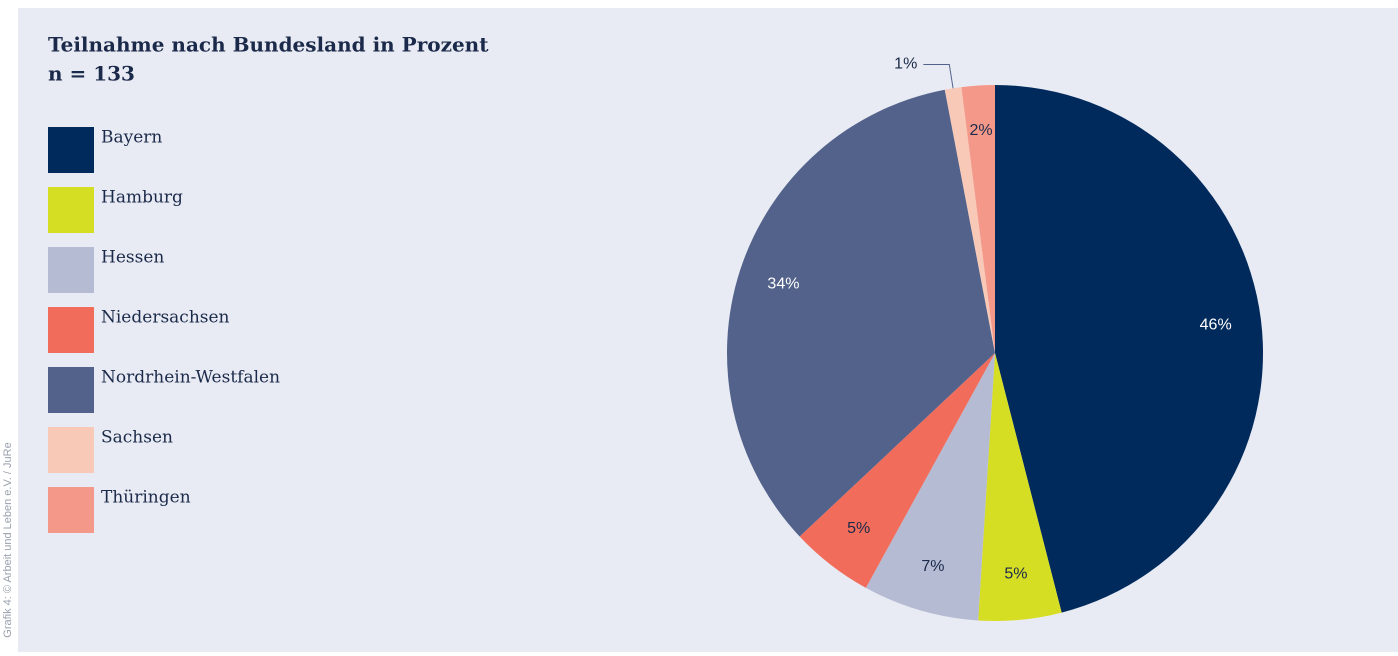  I want to click on data-label: 46%, so click(1216, 324).